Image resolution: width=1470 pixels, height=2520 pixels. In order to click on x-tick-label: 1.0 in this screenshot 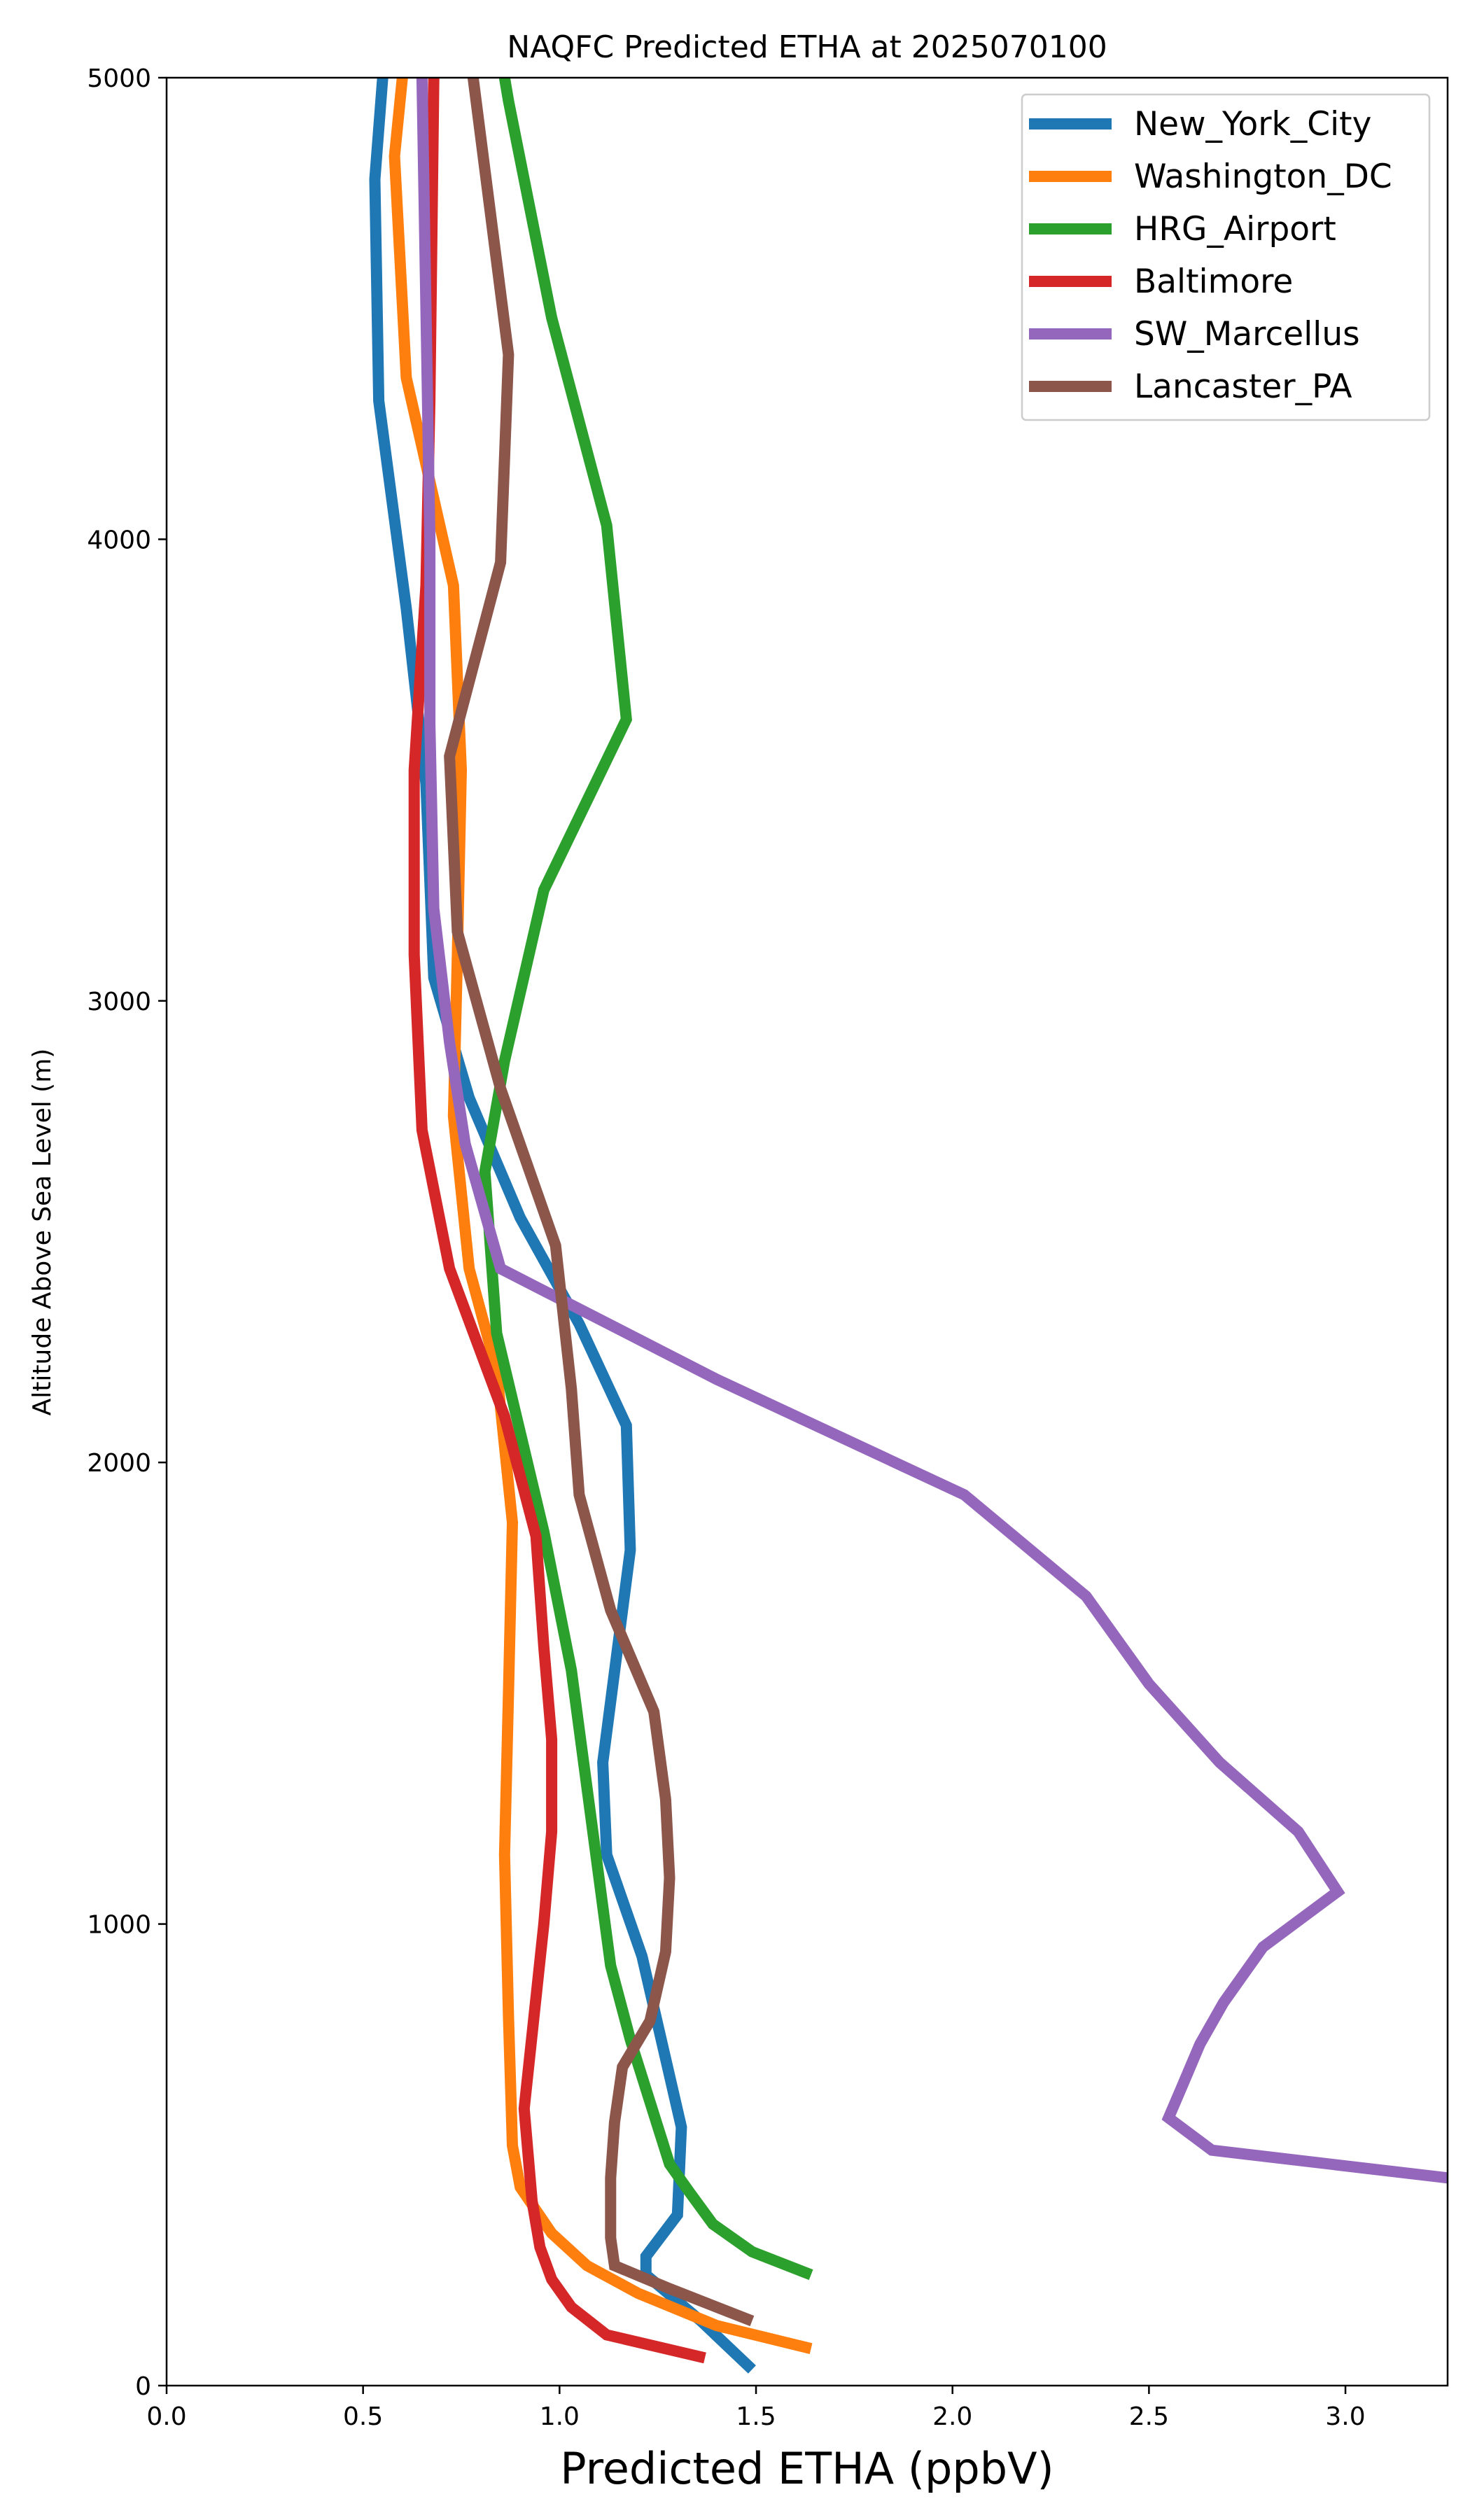, I will do `click(560, 2416)`.